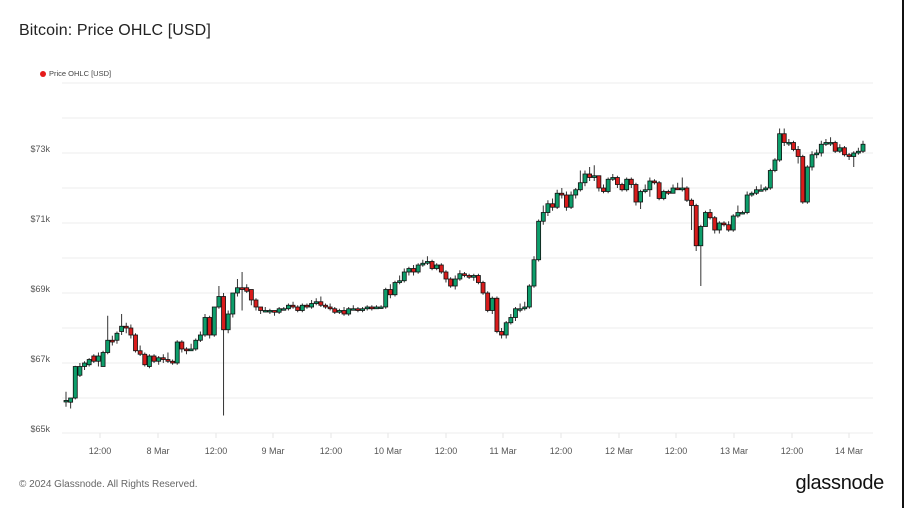 This screenshot has height=508, width=904. I want to click on legend-dot-icon, so click(43, 73).